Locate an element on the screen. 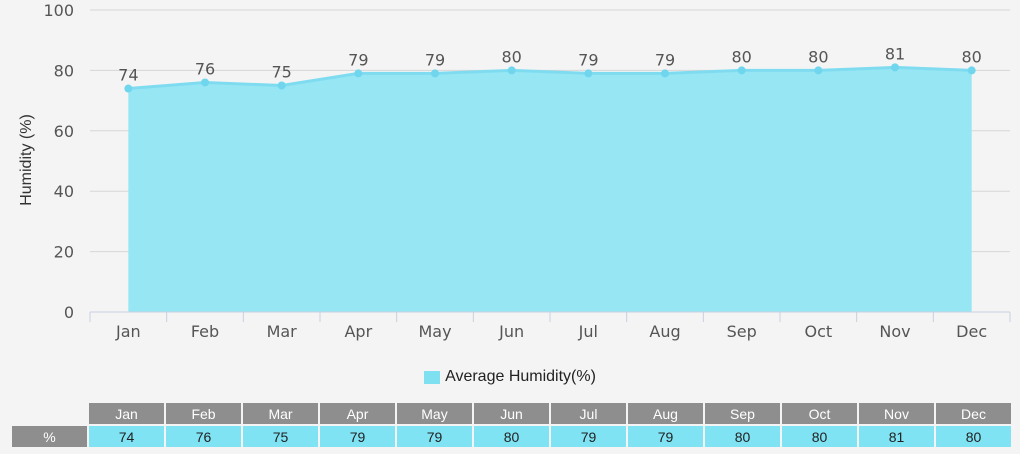 The height and width of the screenshot is (454, 1020). table-header-cell: Dec is located at coordinates (973, 413).